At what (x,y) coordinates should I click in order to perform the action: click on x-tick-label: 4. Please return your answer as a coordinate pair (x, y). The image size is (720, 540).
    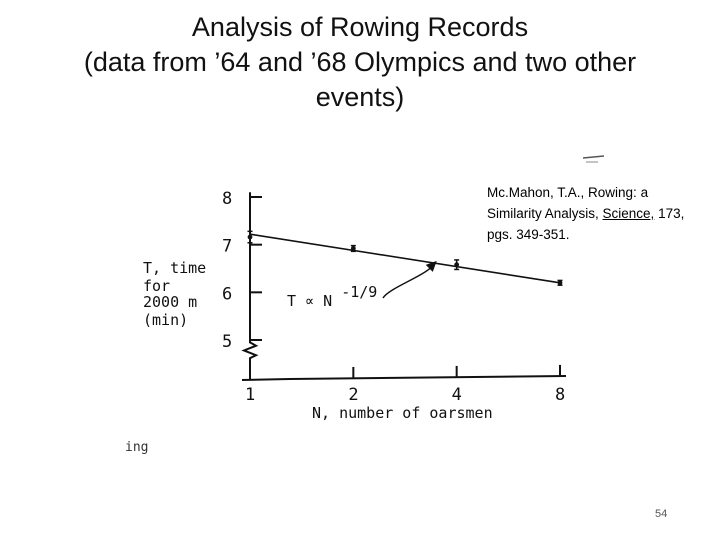
    Looking at the image, I should click on (457, 395).